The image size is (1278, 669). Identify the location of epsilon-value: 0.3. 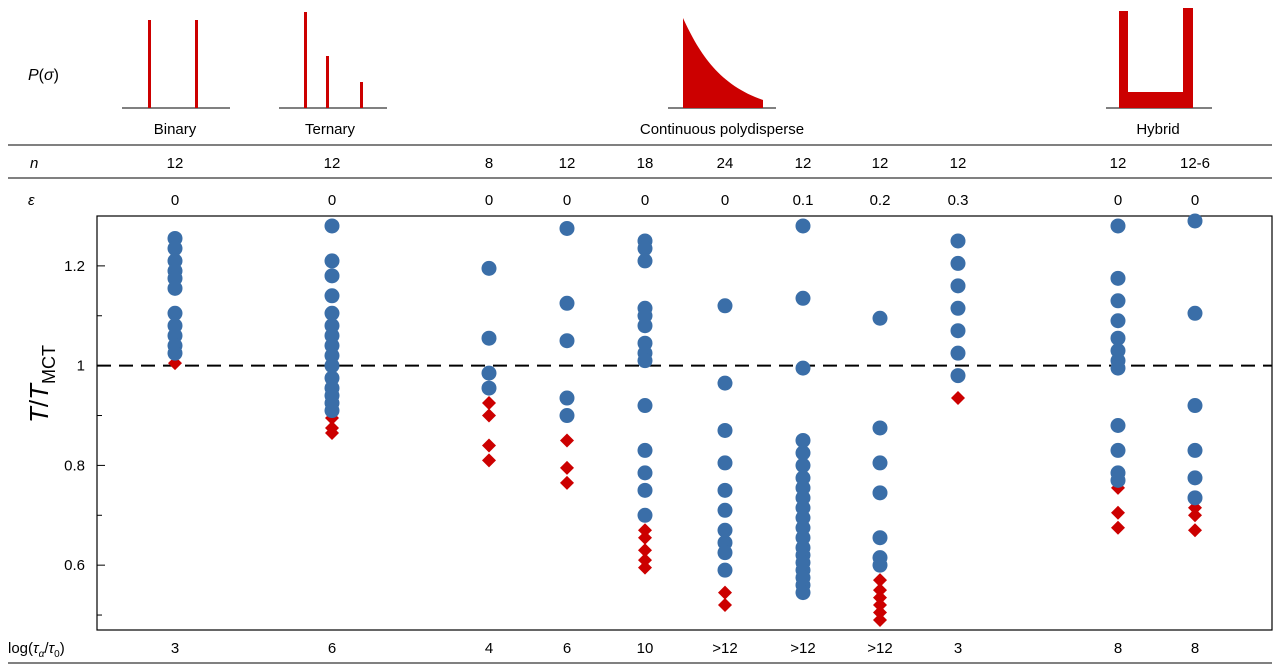
(958, 200).